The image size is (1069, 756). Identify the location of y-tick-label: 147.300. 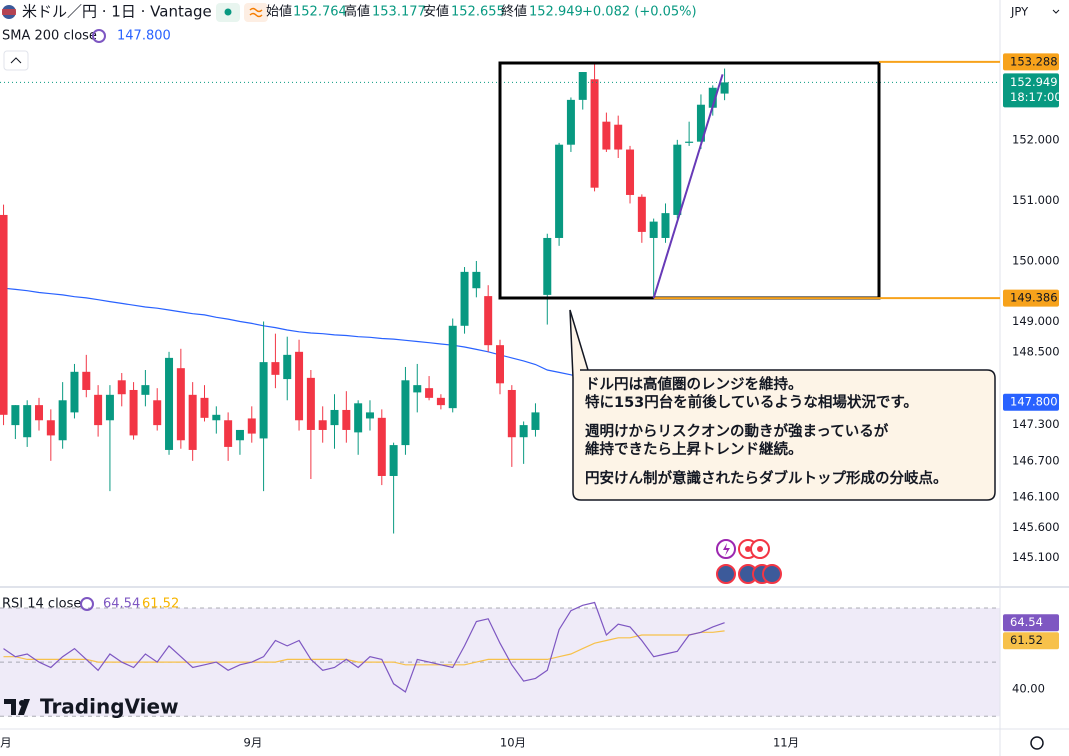
(1036, 424).